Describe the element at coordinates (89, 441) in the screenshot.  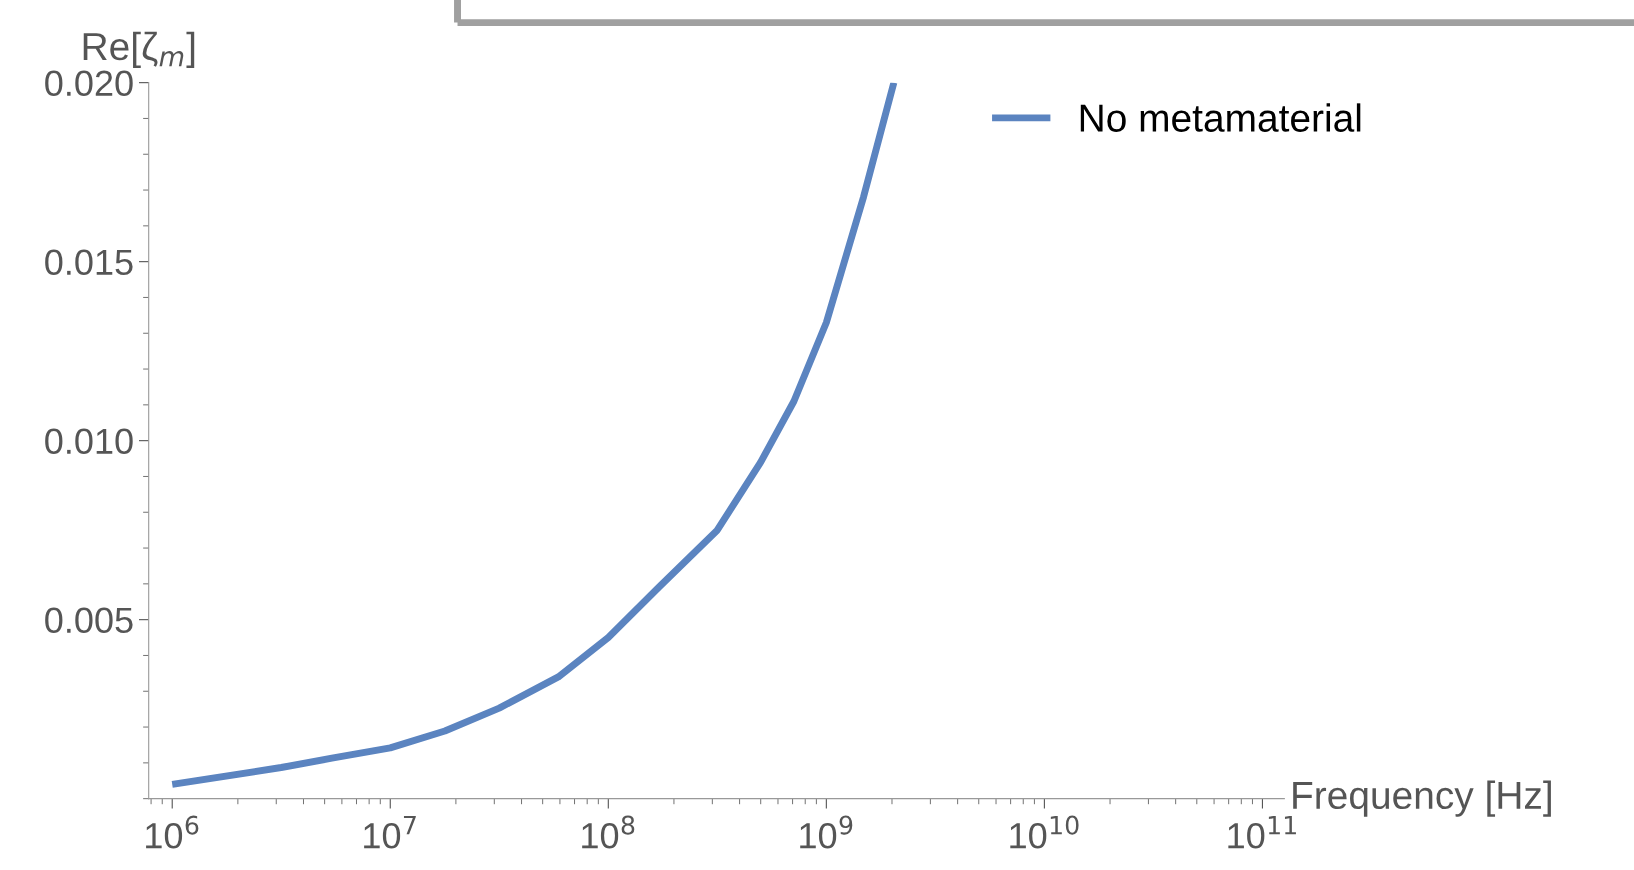
I see `y-tick-label: 0.010` at that location.